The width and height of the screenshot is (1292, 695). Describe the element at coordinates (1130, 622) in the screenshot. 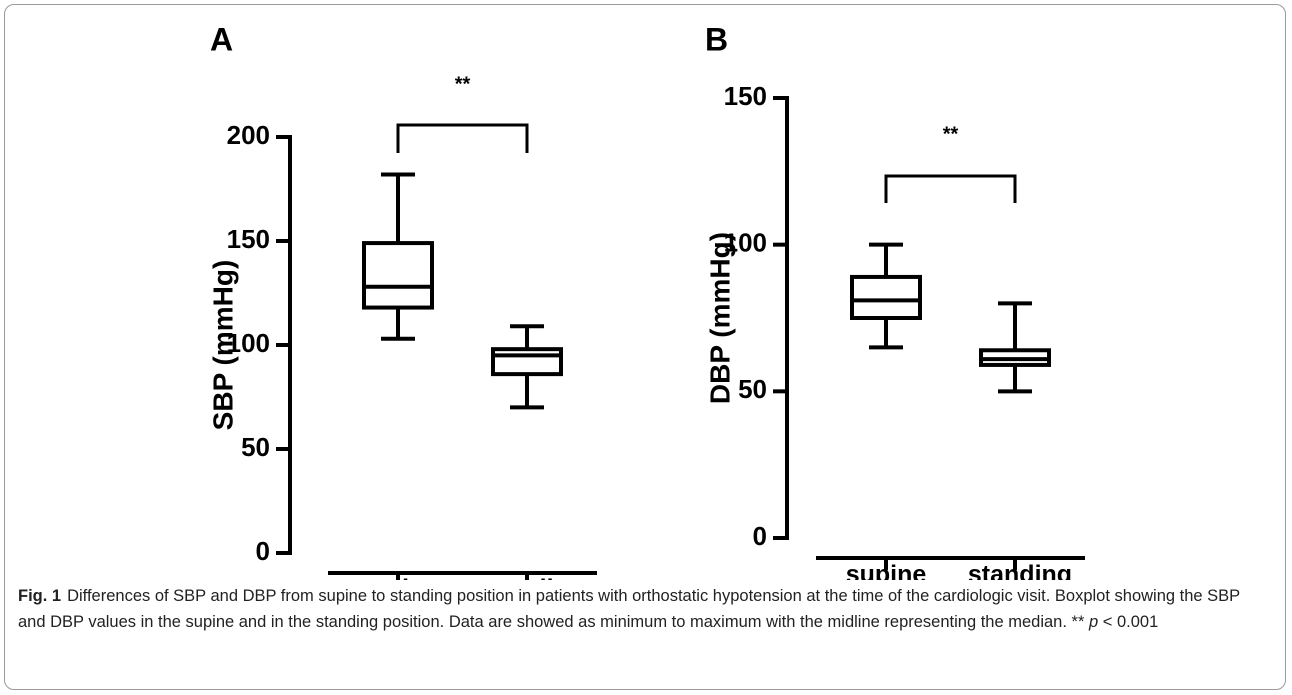

I see `caption-tail: < 0.001` at that location.